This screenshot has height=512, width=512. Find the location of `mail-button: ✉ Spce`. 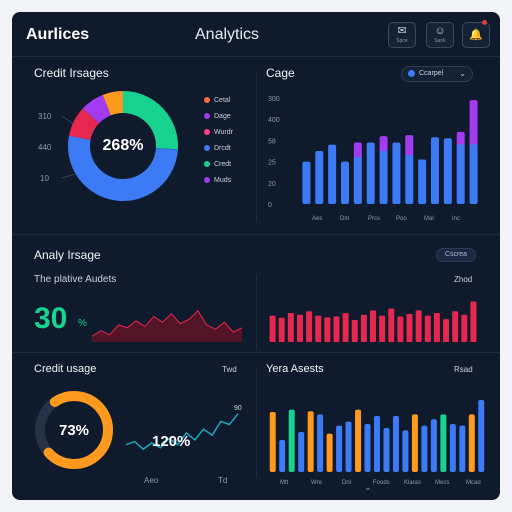

mail-button: ✉ Spce is located at coordinates (402, 35).